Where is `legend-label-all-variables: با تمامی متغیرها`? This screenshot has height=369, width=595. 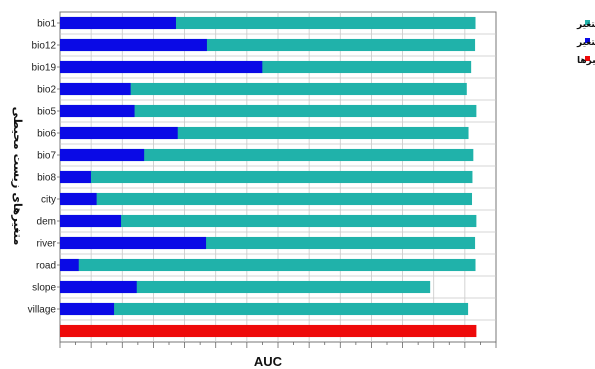 legend-label-all-variables: با تمامی متغیرها is located at coordinates (586, 61).